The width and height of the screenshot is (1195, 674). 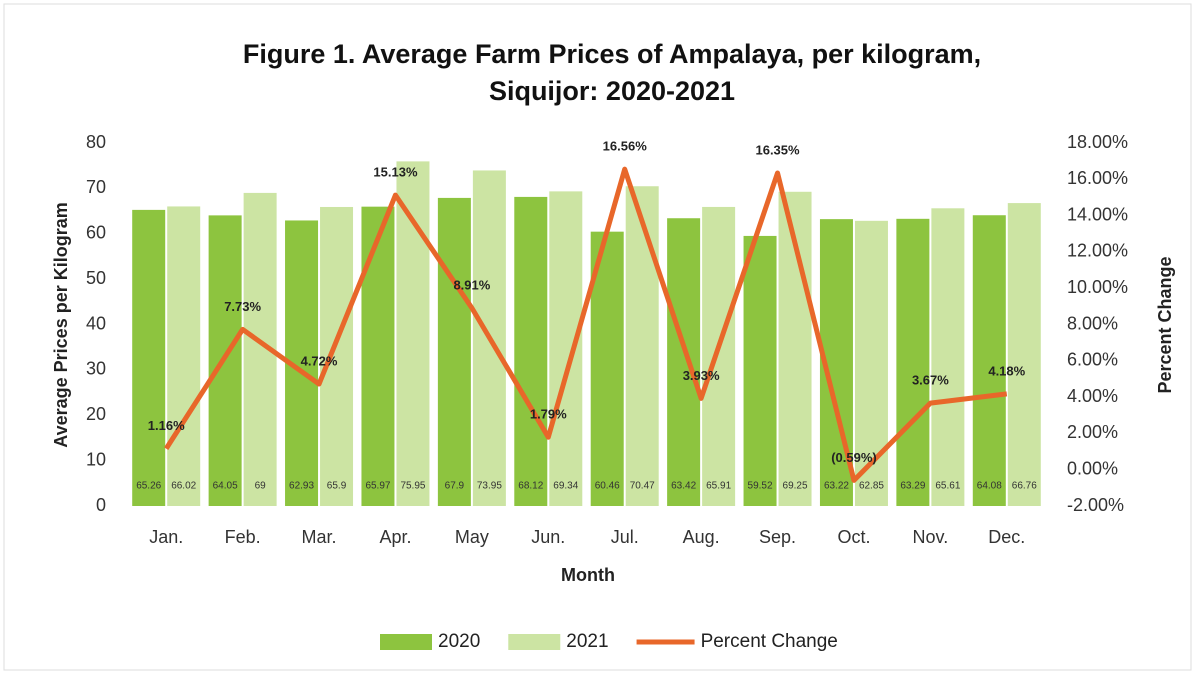 What do you see at coordinates (1092, 323) in the screenshot?
I see `y2-tick-label: 8.00%` at bounding box center [1092, 323].